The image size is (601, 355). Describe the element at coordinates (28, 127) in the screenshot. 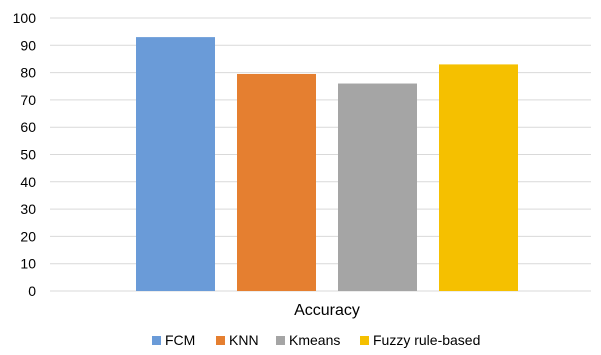

I see `y-tick-label: 60` at that location.